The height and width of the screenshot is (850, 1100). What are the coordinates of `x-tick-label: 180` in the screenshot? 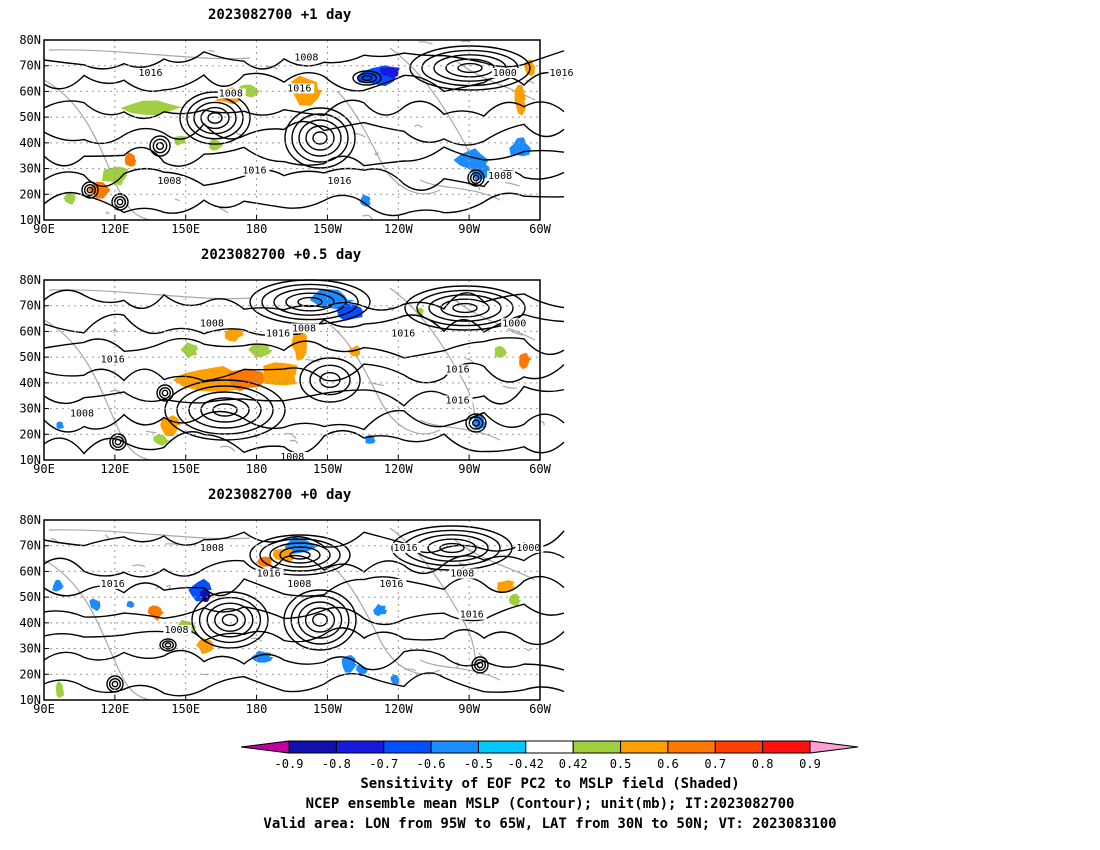 It's located at (257, 709).